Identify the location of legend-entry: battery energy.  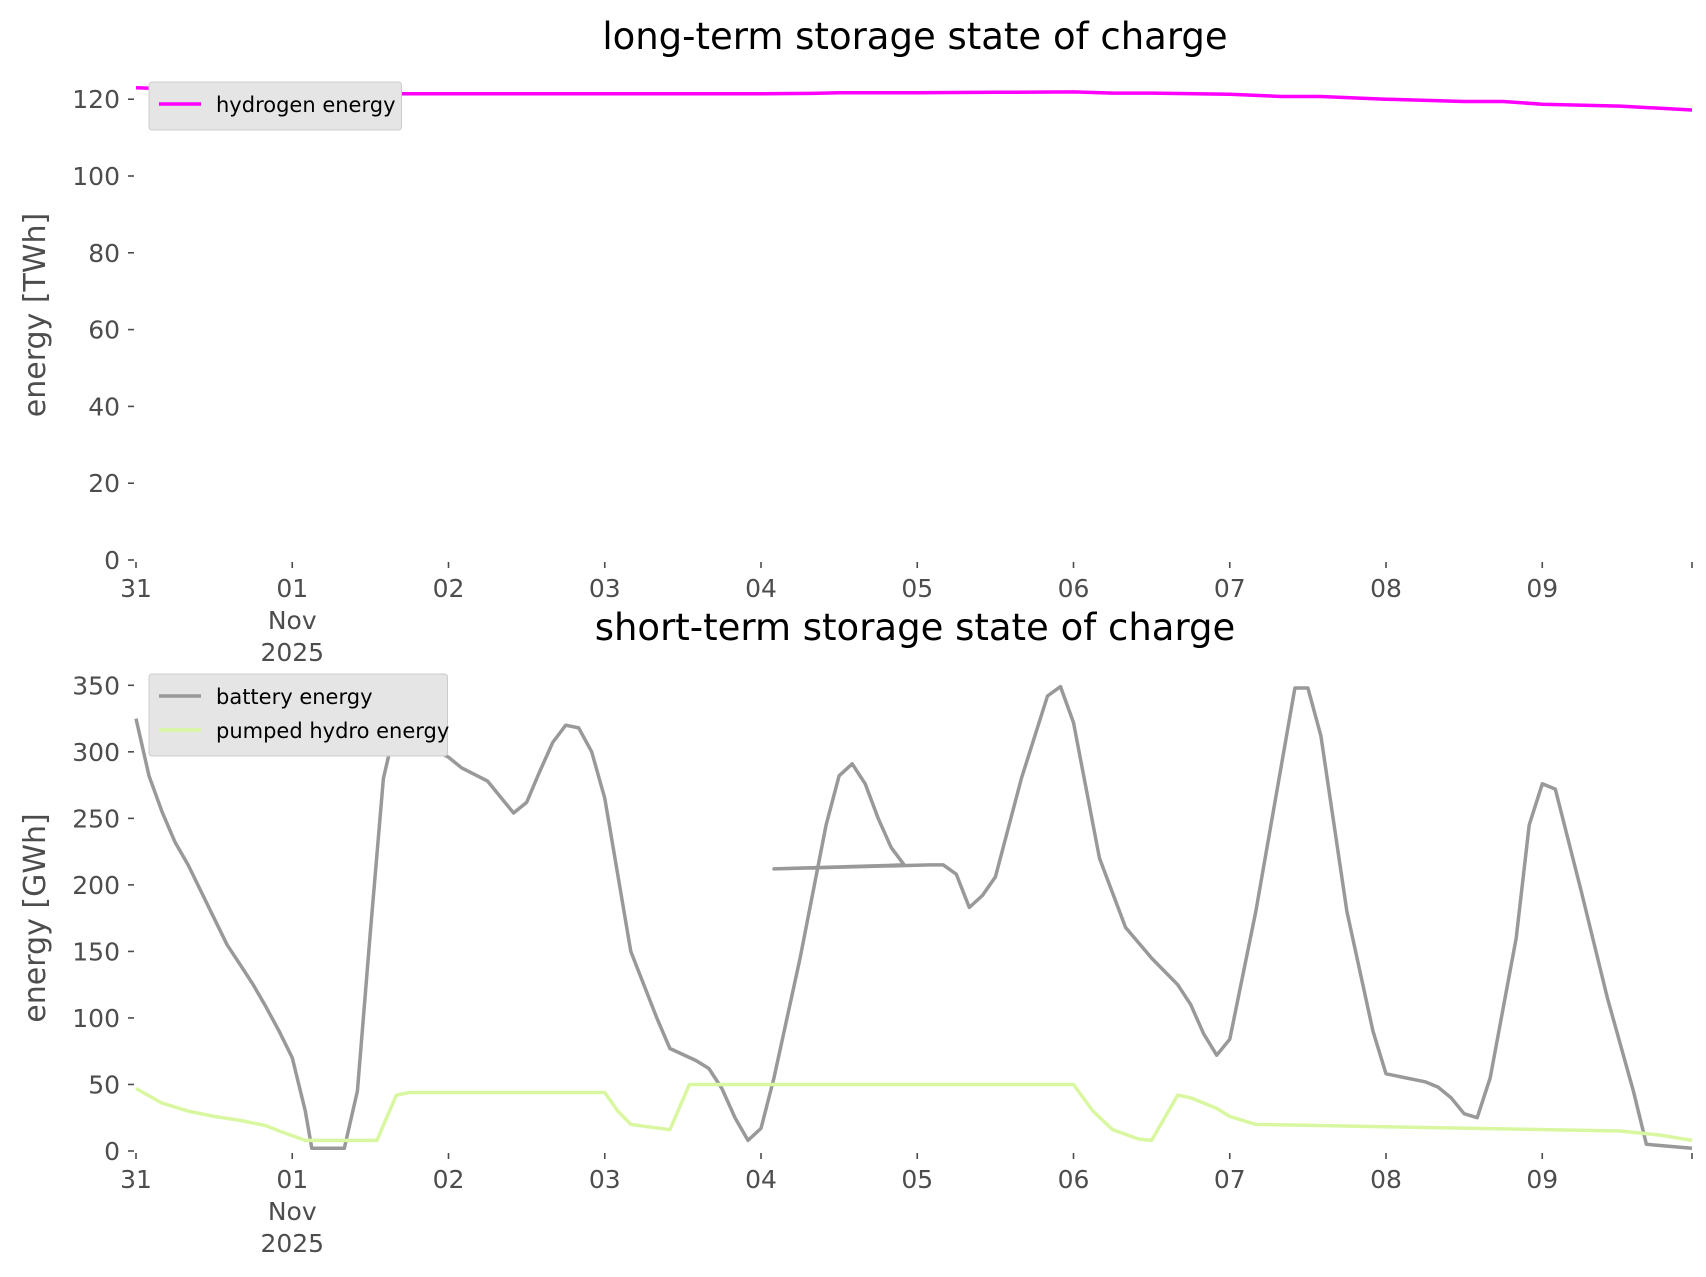
(294, 697).